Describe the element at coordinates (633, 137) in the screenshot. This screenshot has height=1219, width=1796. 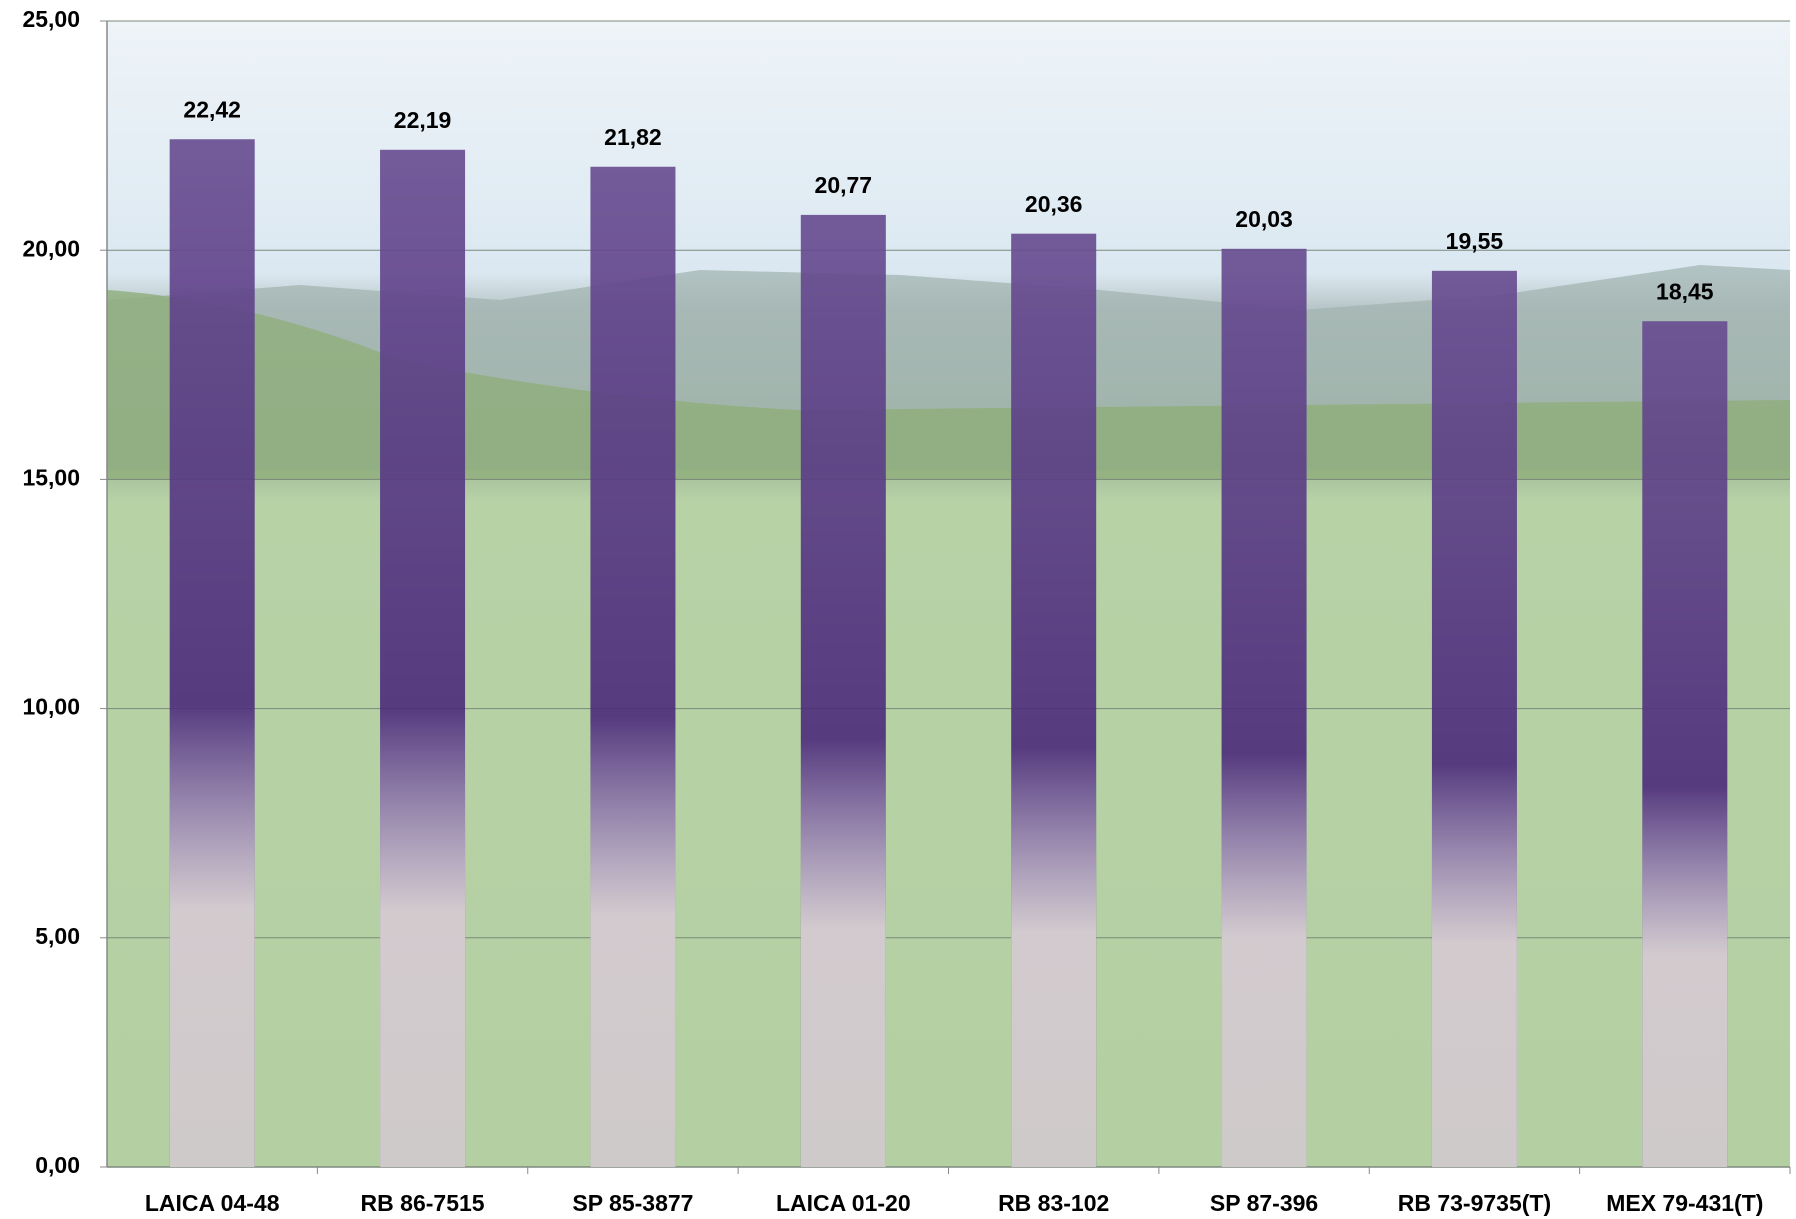
I see `value-label: 21,82` at that location.